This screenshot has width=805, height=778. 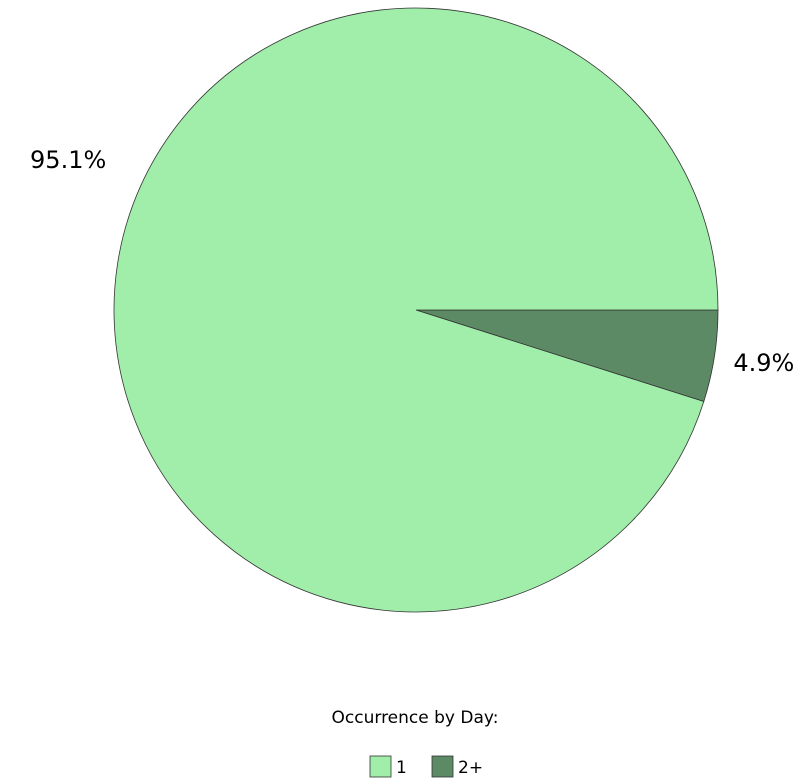 What do you see at coordinates (470, 768) in the screenshot?
I see `legend-label: 2+` at bounding box center [470, 768].